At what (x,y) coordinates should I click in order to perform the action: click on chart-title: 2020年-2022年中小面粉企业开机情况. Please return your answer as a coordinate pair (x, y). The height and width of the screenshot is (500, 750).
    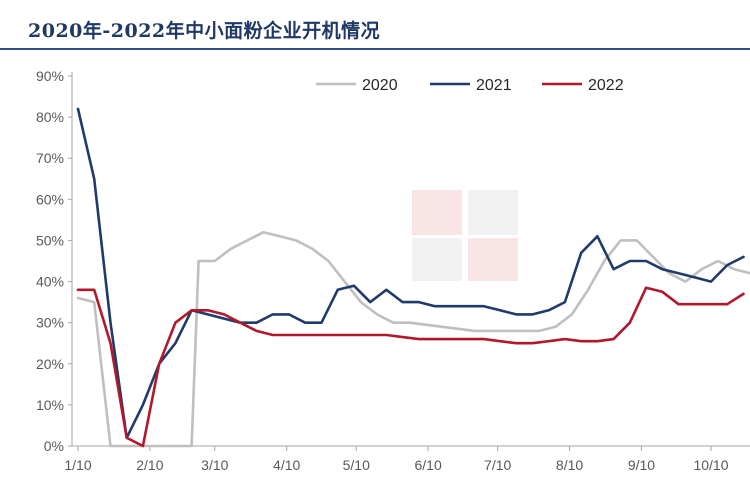
    Looking at the image, I should click on (204, 31).